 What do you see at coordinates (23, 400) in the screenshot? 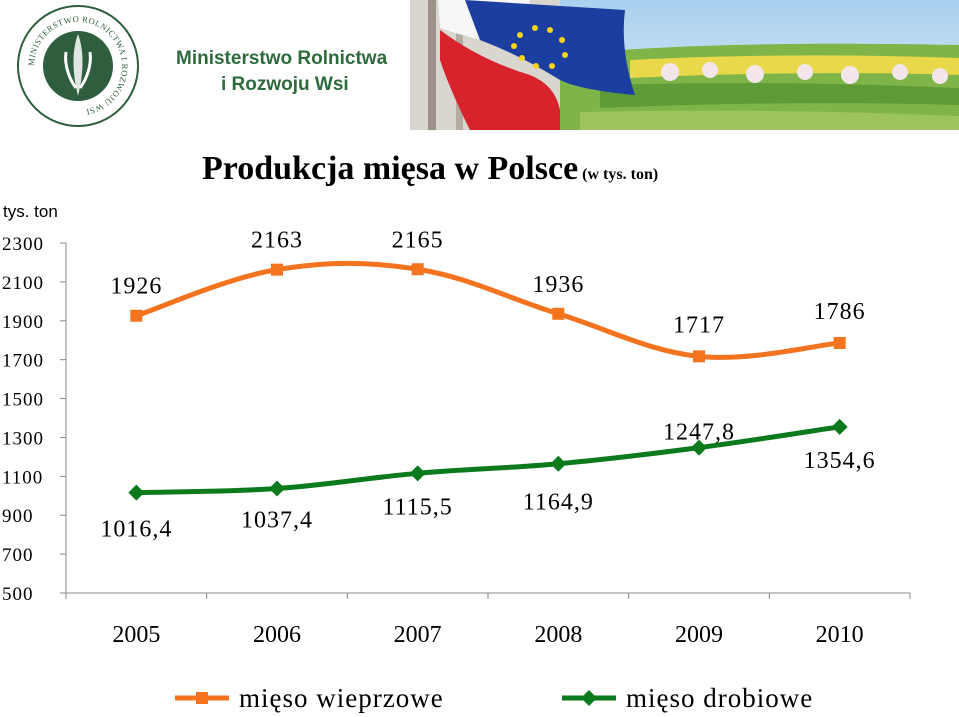
I see `y-tick-label: 1500` at bounding box center [23, 400].